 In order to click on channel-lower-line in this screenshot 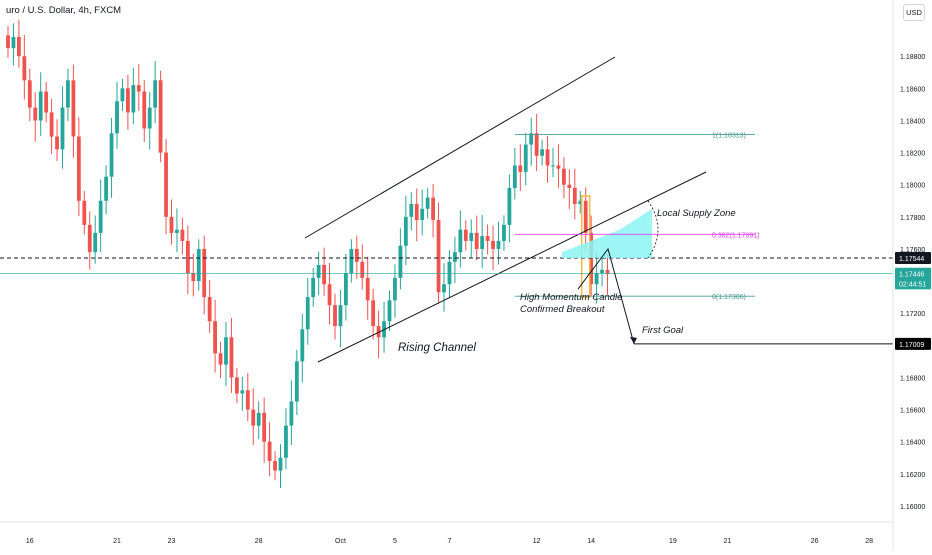, I will do `click(512, 267)`.